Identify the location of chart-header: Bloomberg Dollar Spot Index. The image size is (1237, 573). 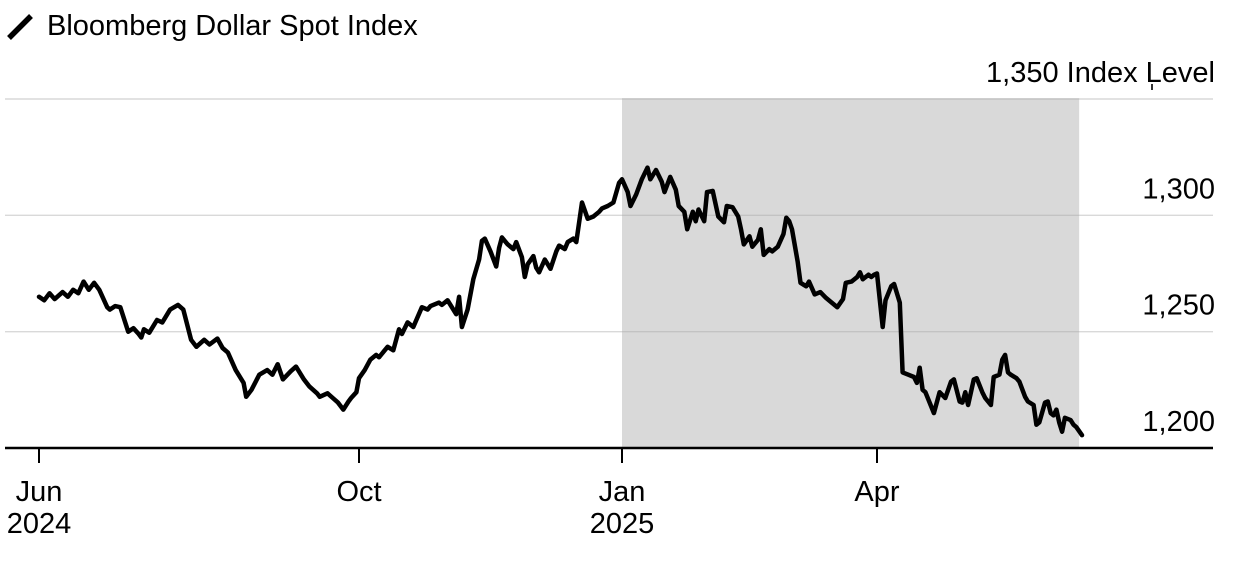
(212, 26).